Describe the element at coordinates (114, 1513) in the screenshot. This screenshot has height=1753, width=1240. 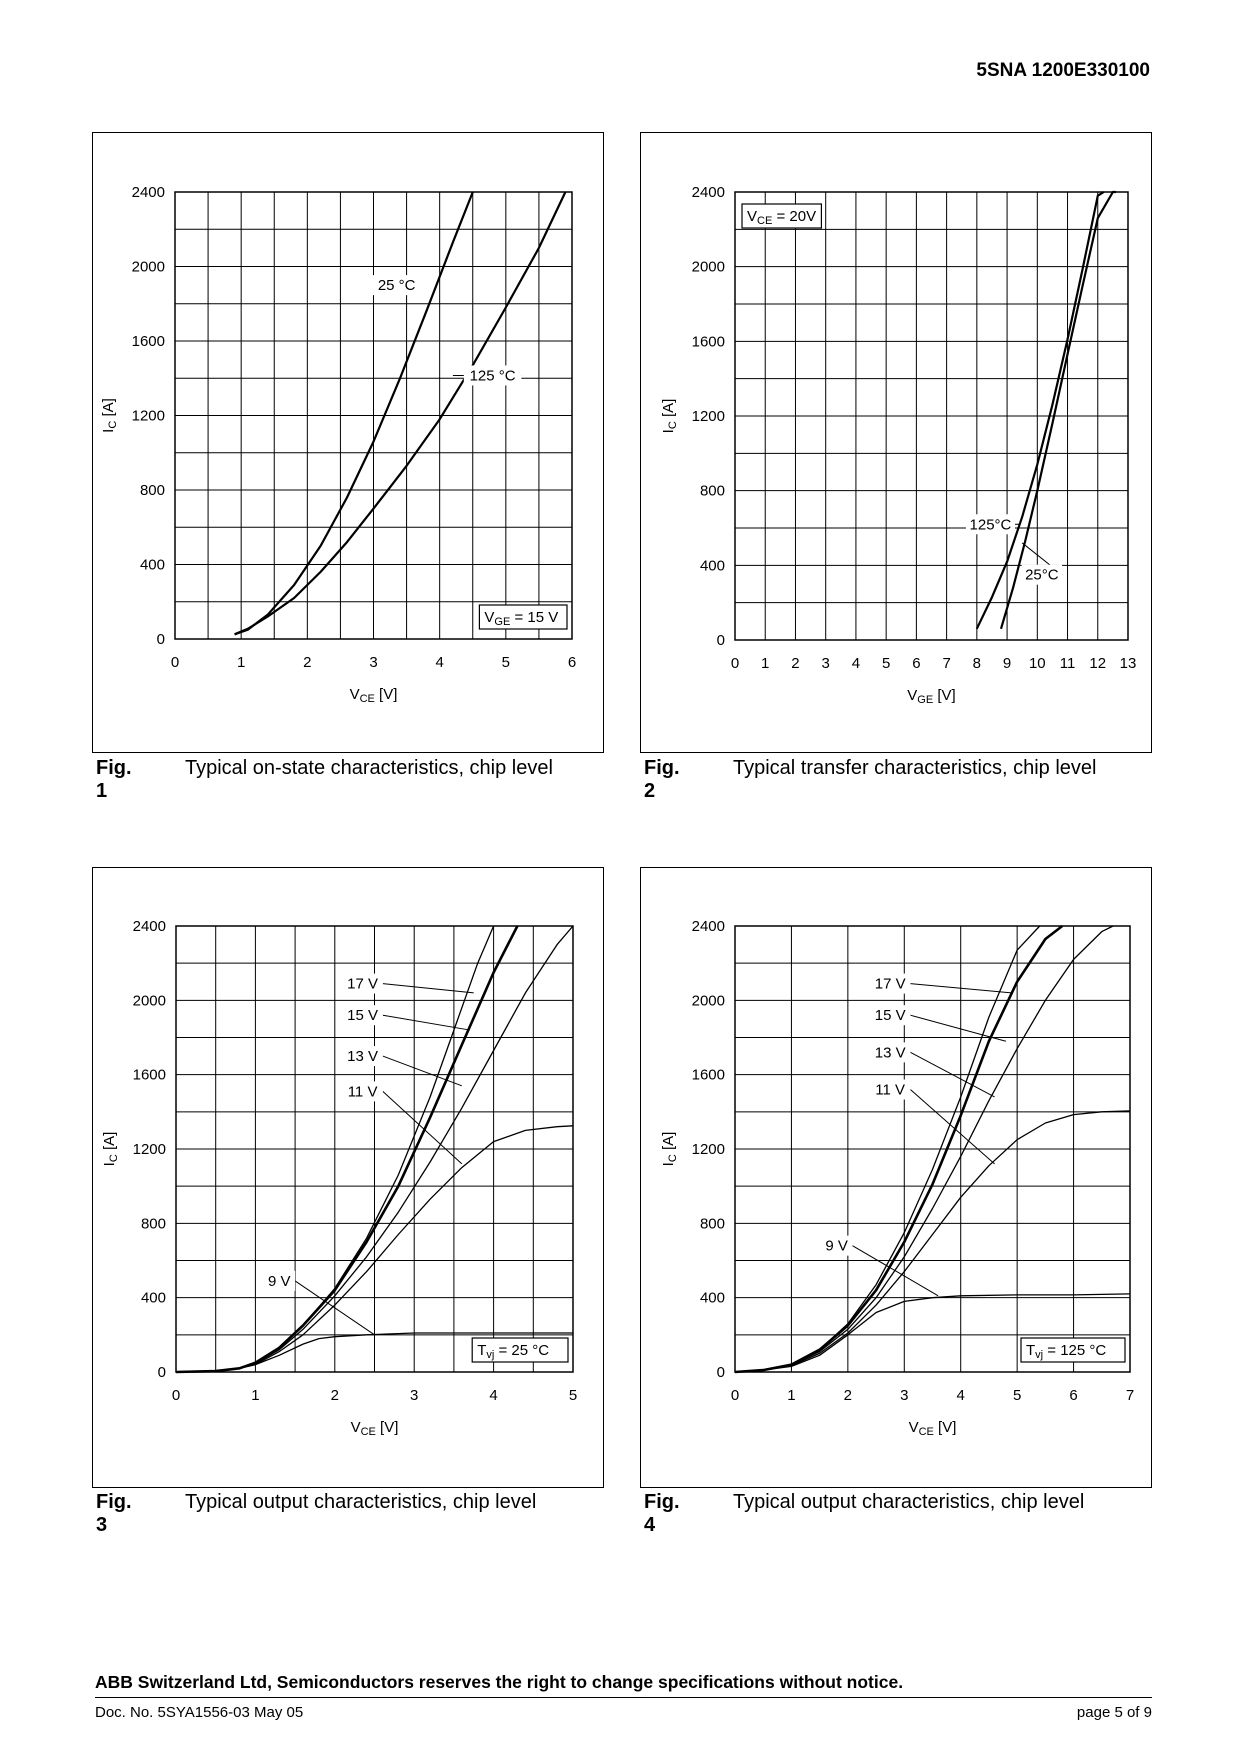
I see `figure-3-number: Fig. 3` at that location.